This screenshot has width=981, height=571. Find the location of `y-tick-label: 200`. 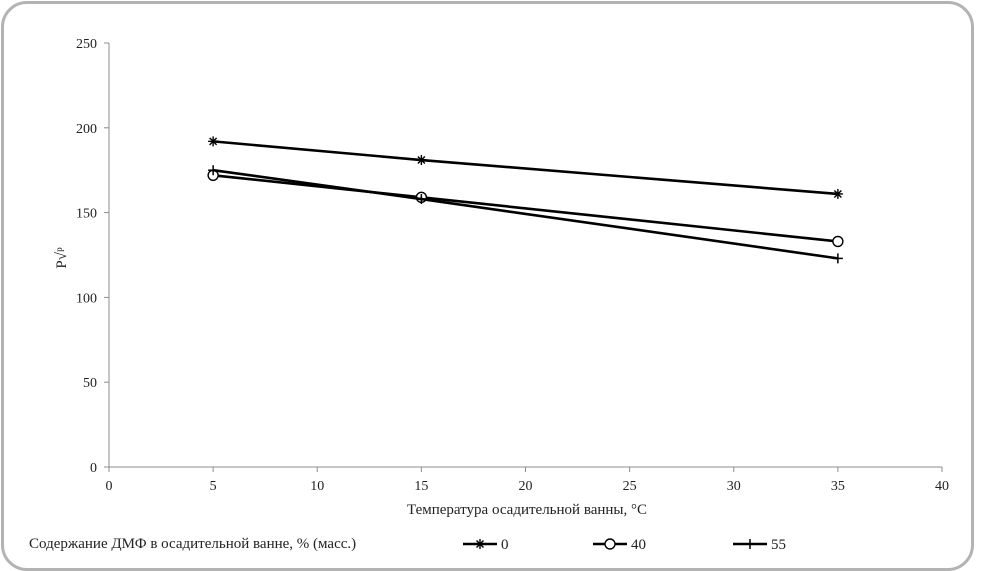

y-tick-label: 200 is located at coordinates (86, 129).